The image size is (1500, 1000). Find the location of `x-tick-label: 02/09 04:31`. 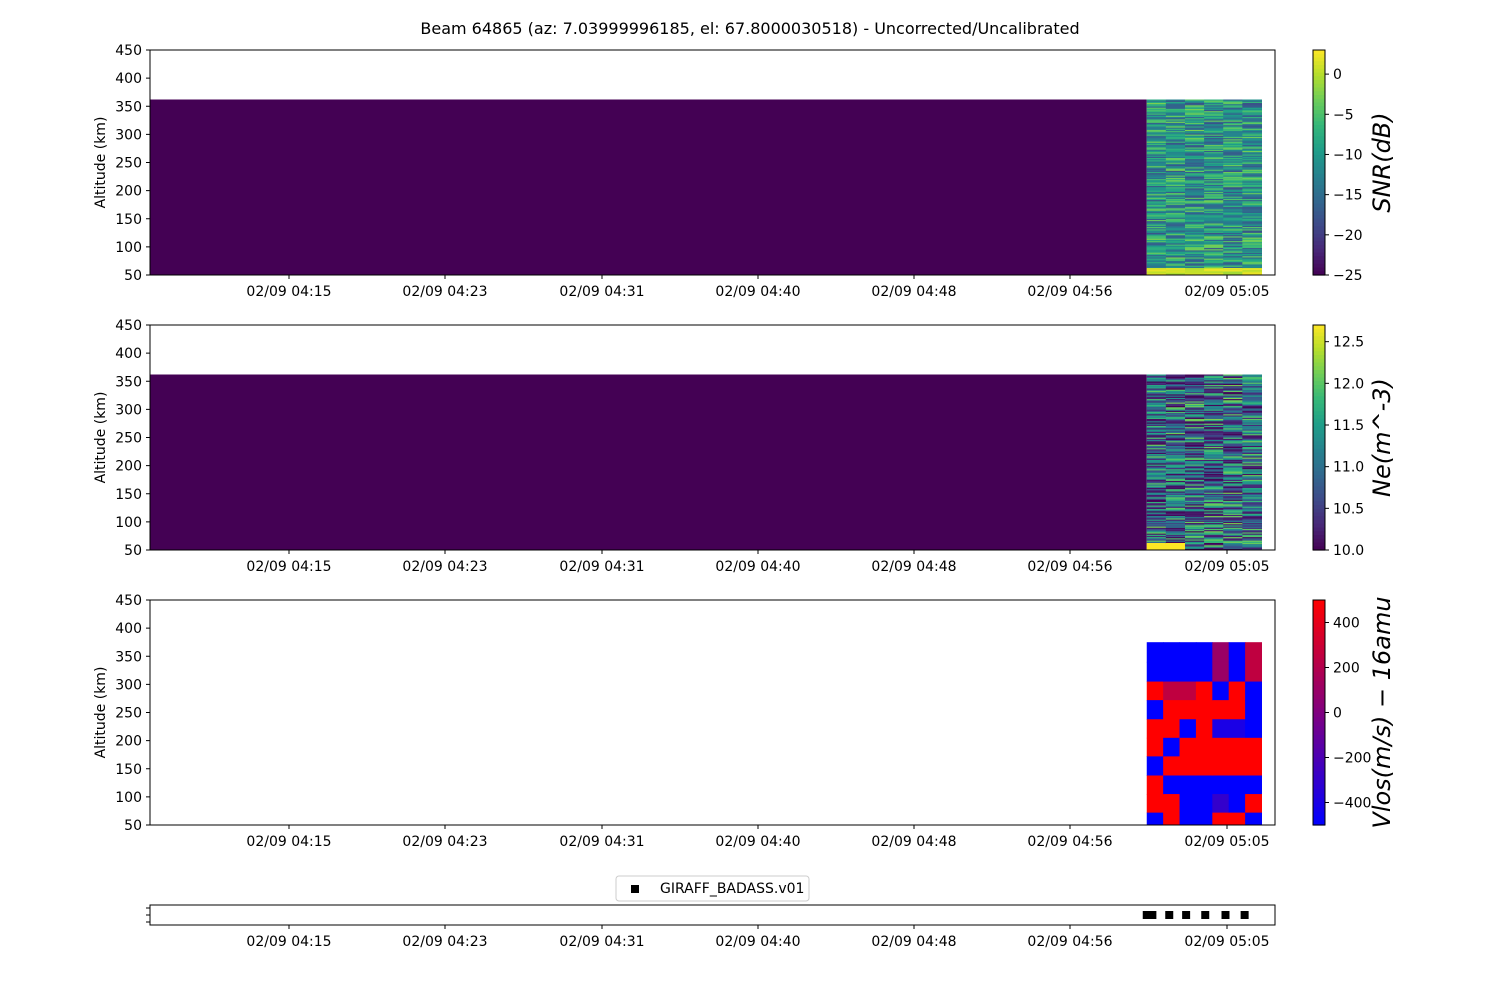

x-tick-label: 02/09 04:31 is located at coordinates (601, 567).